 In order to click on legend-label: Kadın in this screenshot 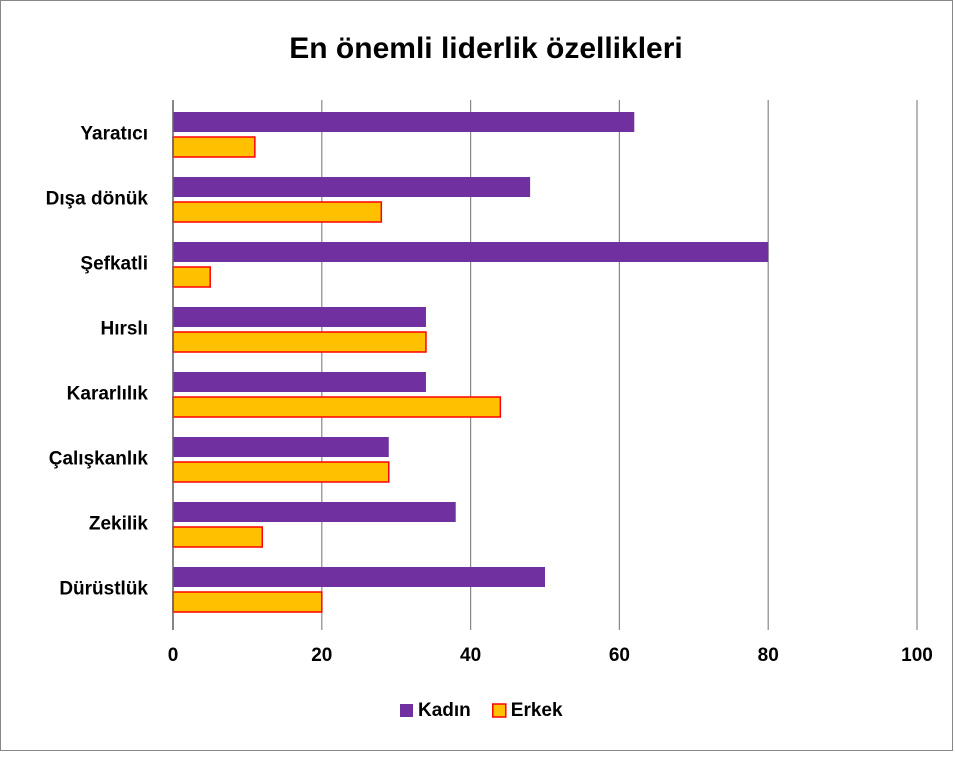, I will do `click(444, 710)`.